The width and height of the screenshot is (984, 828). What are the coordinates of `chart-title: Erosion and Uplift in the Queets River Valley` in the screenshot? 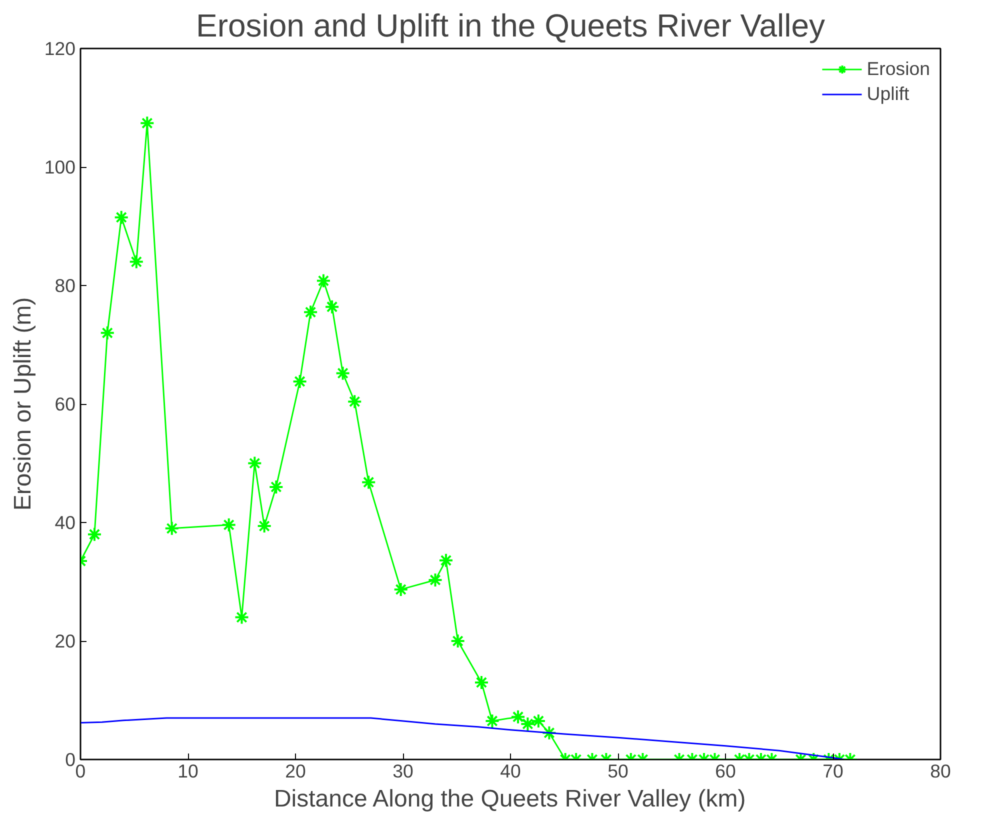 It's located at (511, 26).